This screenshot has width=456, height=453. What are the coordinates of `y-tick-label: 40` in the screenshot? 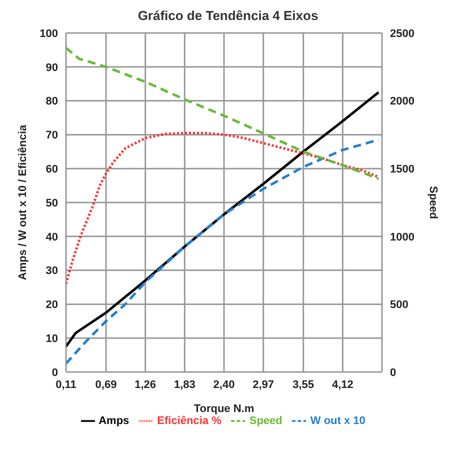 It's located at (52, 237).